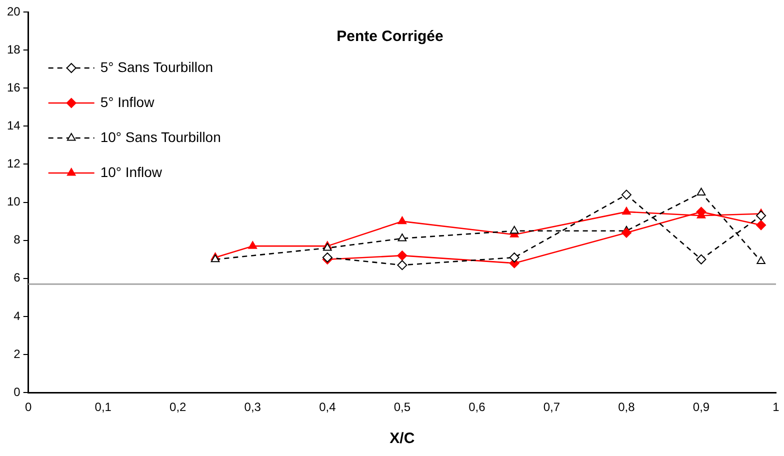 The image size is (784, 456). I want to click on x-tick-label: 0,8, so click(627, 407).